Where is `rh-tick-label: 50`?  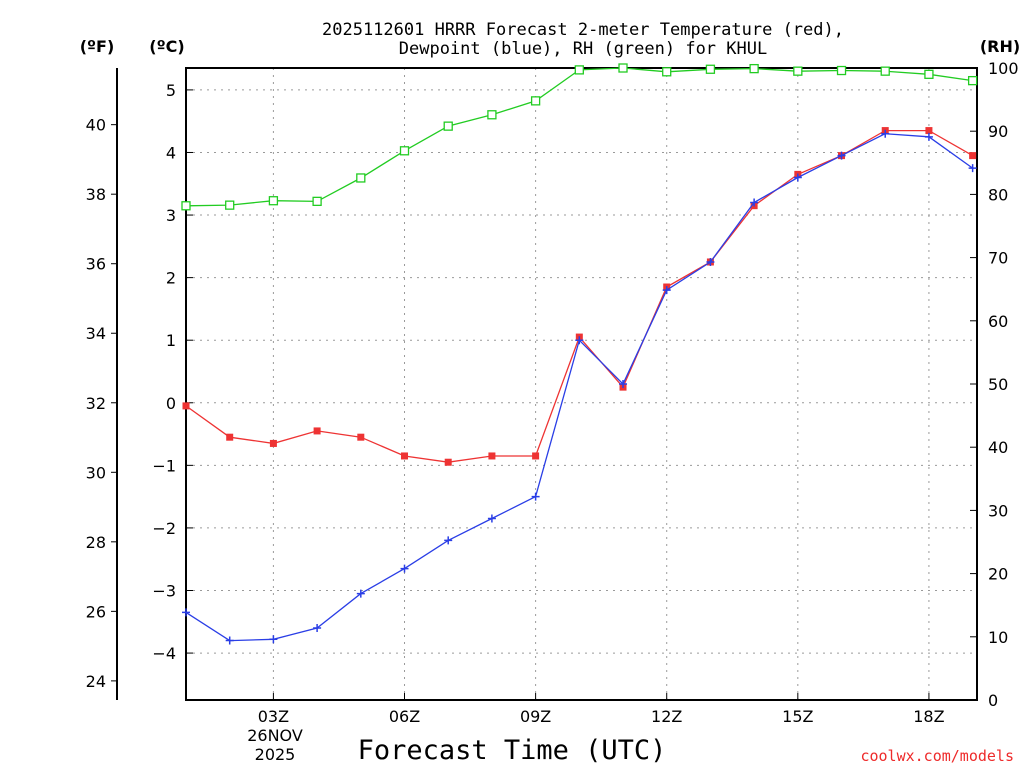
rh-tick-label: 50 is located at coordinates (998, 384).